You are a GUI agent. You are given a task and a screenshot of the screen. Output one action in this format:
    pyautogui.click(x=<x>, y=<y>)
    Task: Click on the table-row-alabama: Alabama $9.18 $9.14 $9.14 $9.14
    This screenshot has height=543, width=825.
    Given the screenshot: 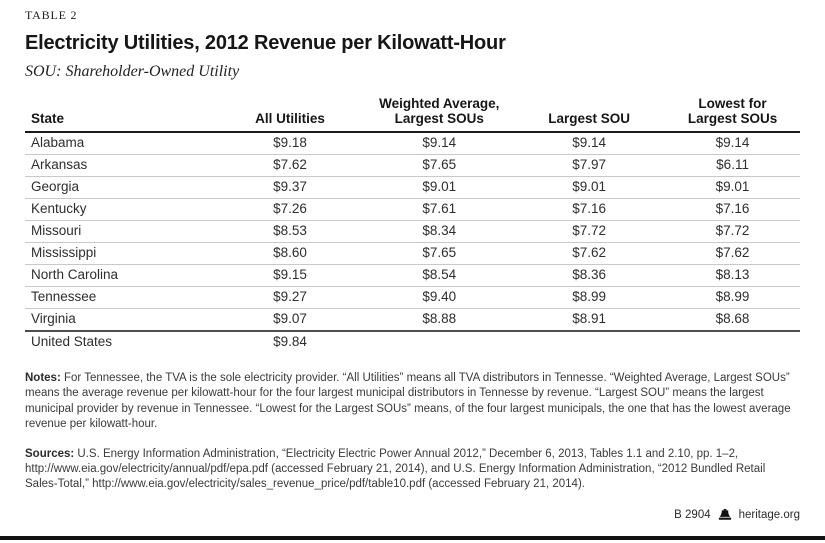 What is the action you would take?
    pyautogui.click(x=412, y=143)
    